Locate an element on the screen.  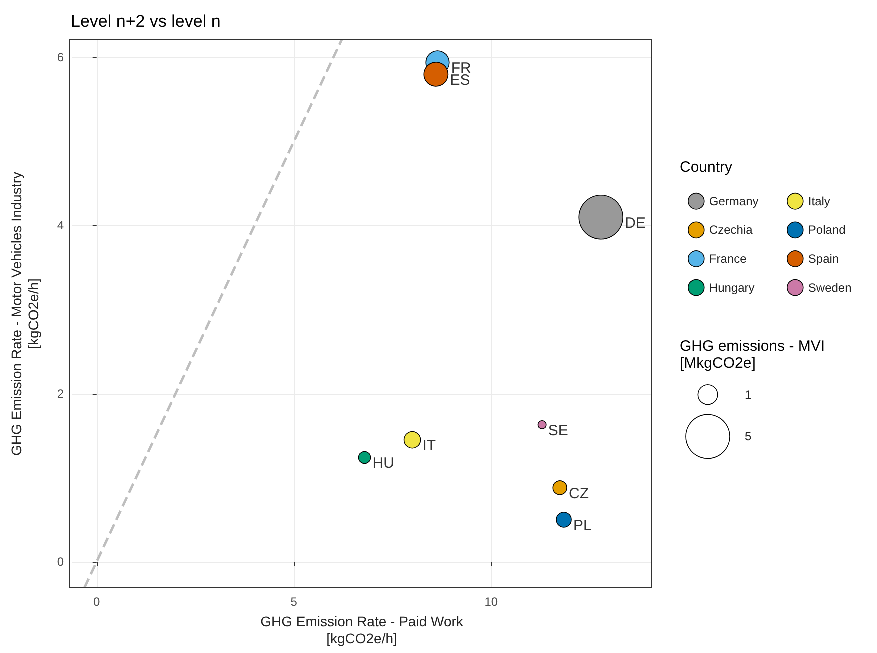
legend-label: 5 is located at coordinates (748, 437).